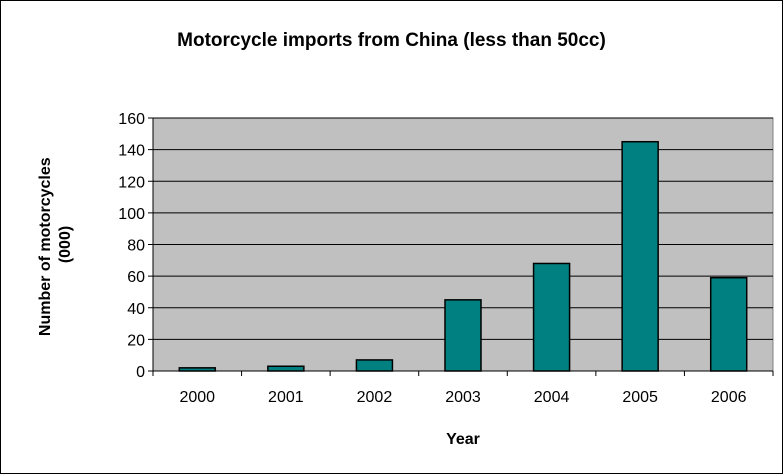  What do you see at coordinates (140, 372) in the screenshot?
I see `y-tick-label: 0` at bounding box center [140, 372].